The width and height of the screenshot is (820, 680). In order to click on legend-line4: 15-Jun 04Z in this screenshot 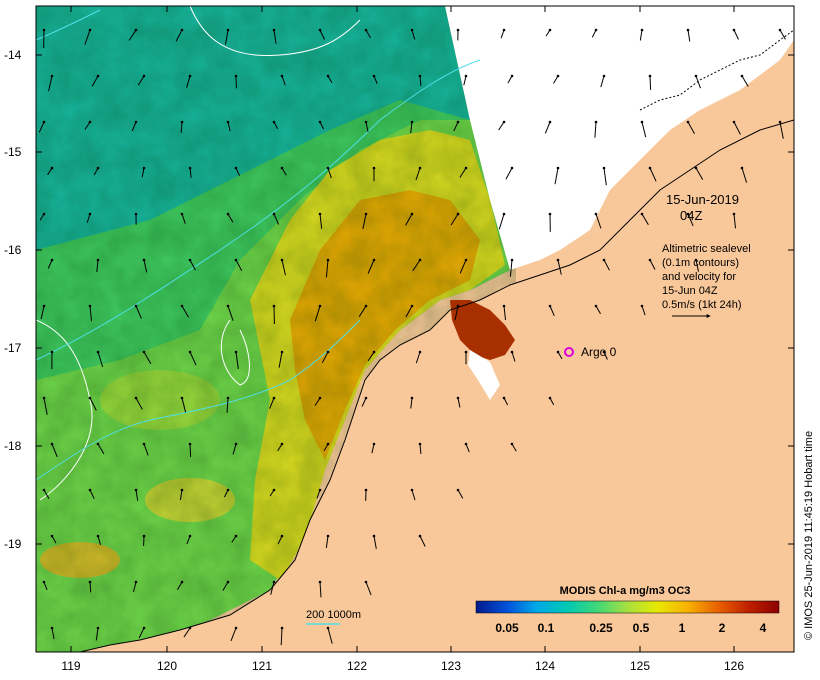, I will do `click(690, 291)`.